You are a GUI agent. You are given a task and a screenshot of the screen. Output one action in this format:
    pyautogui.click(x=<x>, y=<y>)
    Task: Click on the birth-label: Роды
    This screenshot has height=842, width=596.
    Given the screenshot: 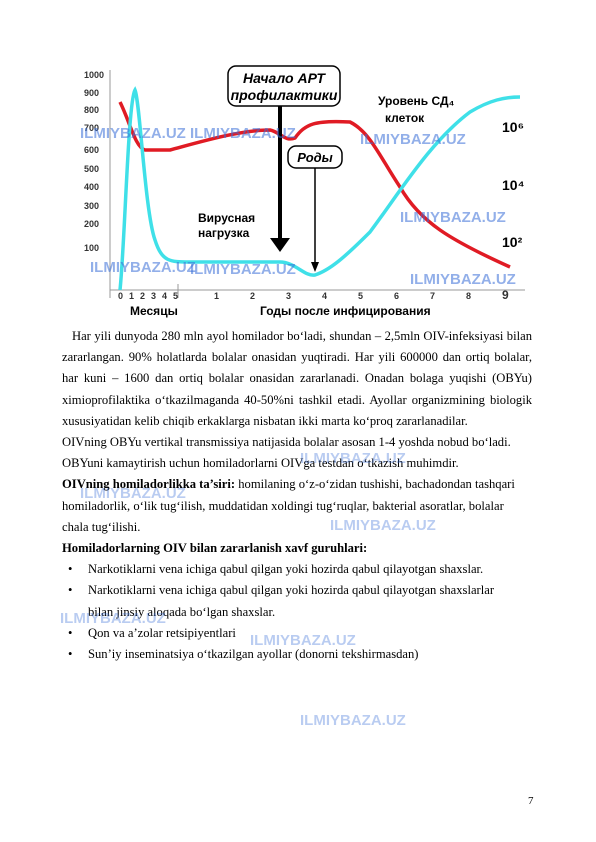 What is the action you would take?
    pyautogui.click(x=315, y=157)
    